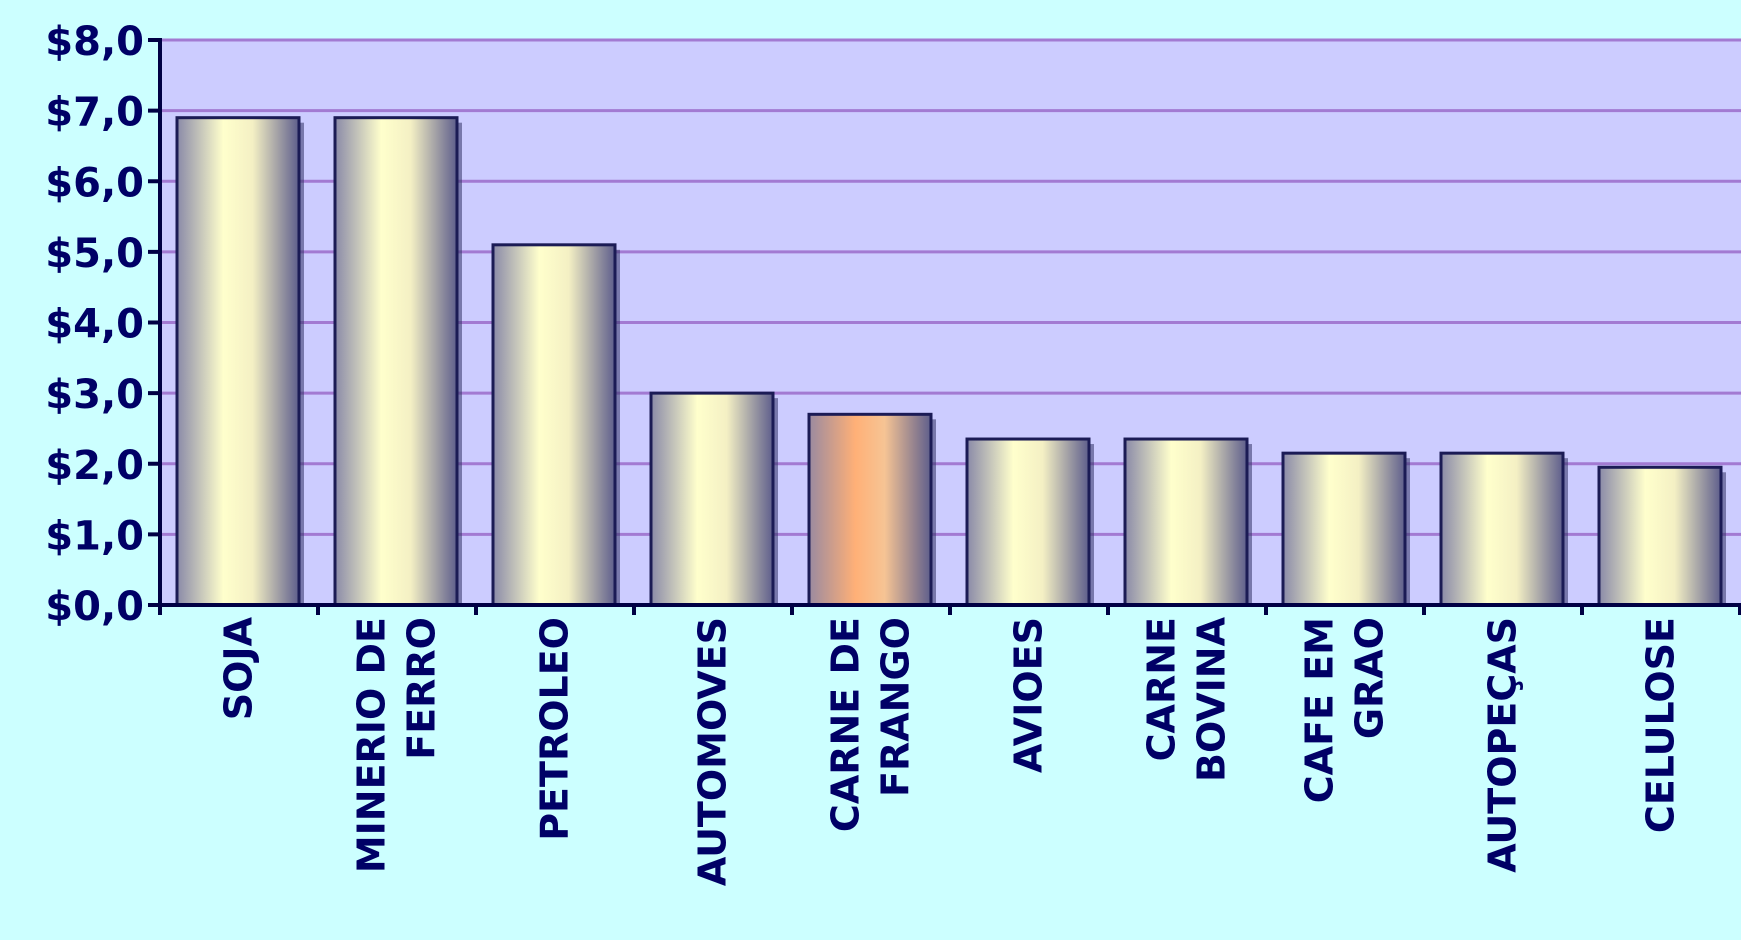 The width and height of the screenshot is (1741, 940). Describe the element at coordinates (94, 183) in the screenshot. I see `y-tick-label: $6,0` at that location.